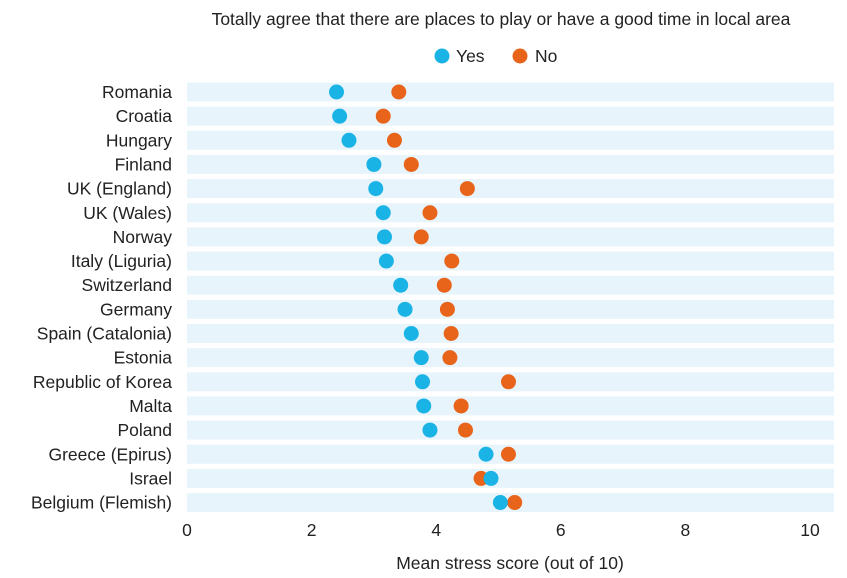  I want to click on point-no-estonia, so click(450, 358).